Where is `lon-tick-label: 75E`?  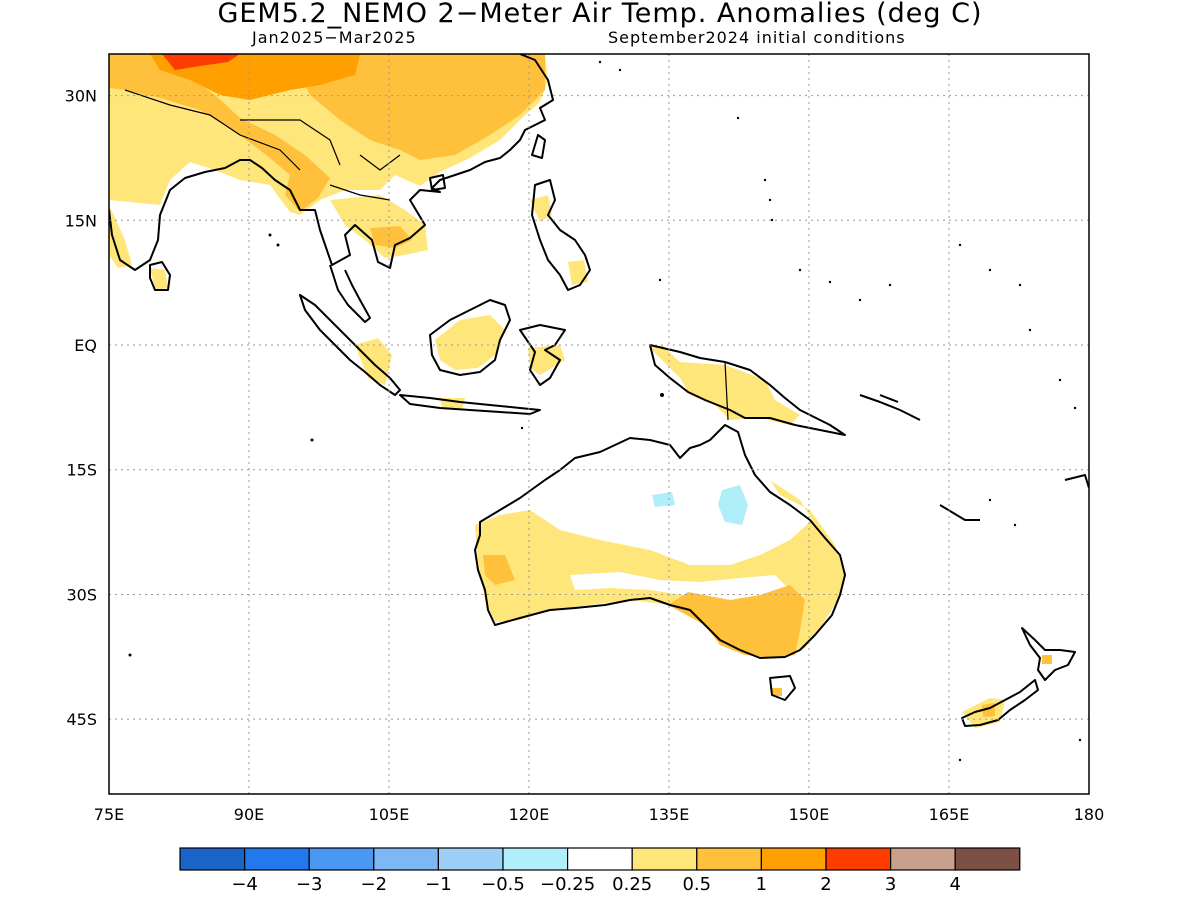
lon-tick-label: 75E is located at coordinates (109, 814).